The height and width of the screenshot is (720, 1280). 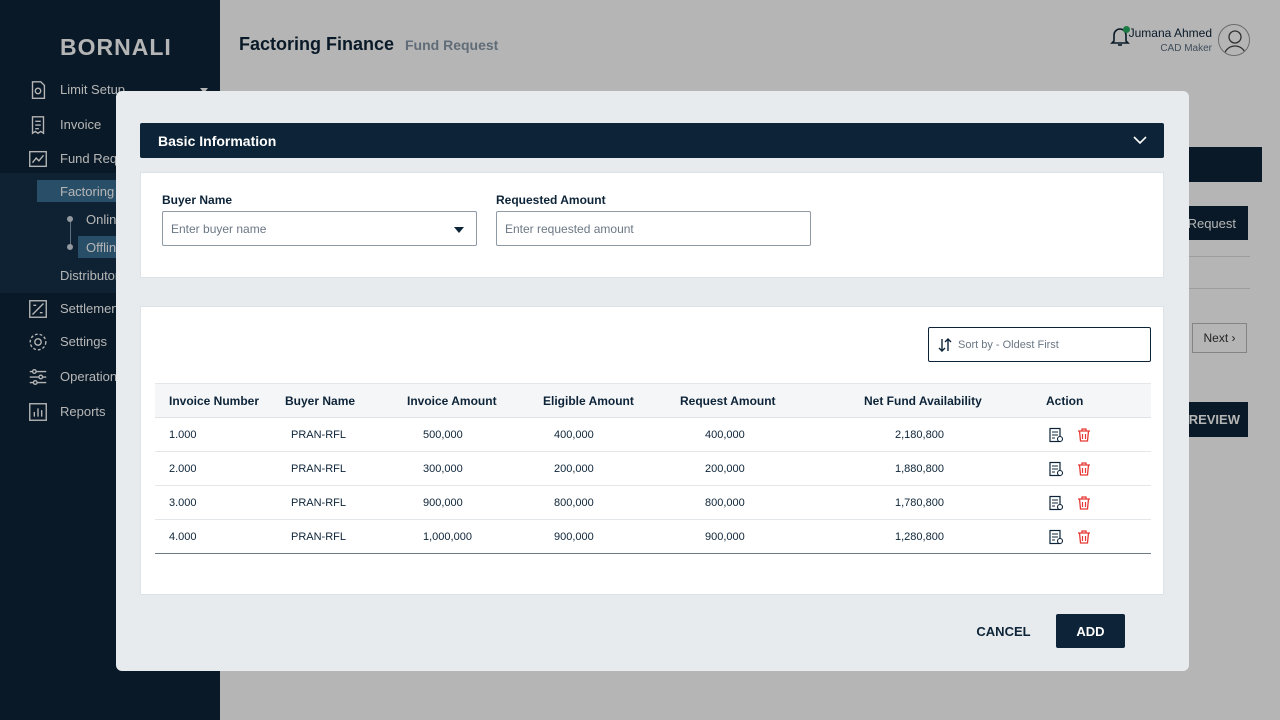 I want to click on limit-setup-icon, so click(x=38, y=90).